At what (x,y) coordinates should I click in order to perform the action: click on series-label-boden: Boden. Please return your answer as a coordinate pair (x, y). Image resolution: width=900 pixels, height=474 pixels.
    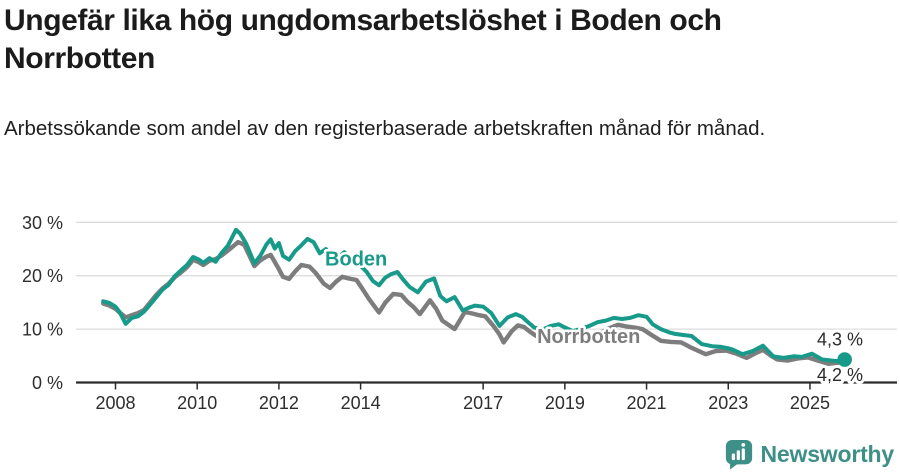
    Looking at the image, I should click on (356, 260).